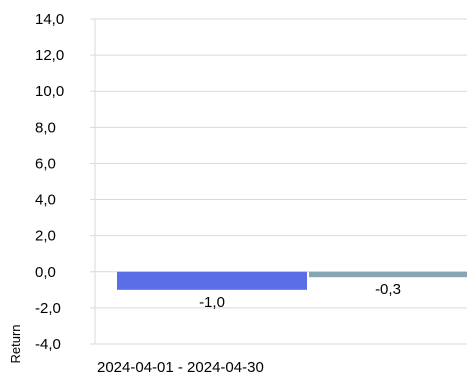 This screenshot has height=381, width=467. Describe the element at coordinates (45, 127) in the screenshot. I see `y-tick-label: 8,0` at that location.